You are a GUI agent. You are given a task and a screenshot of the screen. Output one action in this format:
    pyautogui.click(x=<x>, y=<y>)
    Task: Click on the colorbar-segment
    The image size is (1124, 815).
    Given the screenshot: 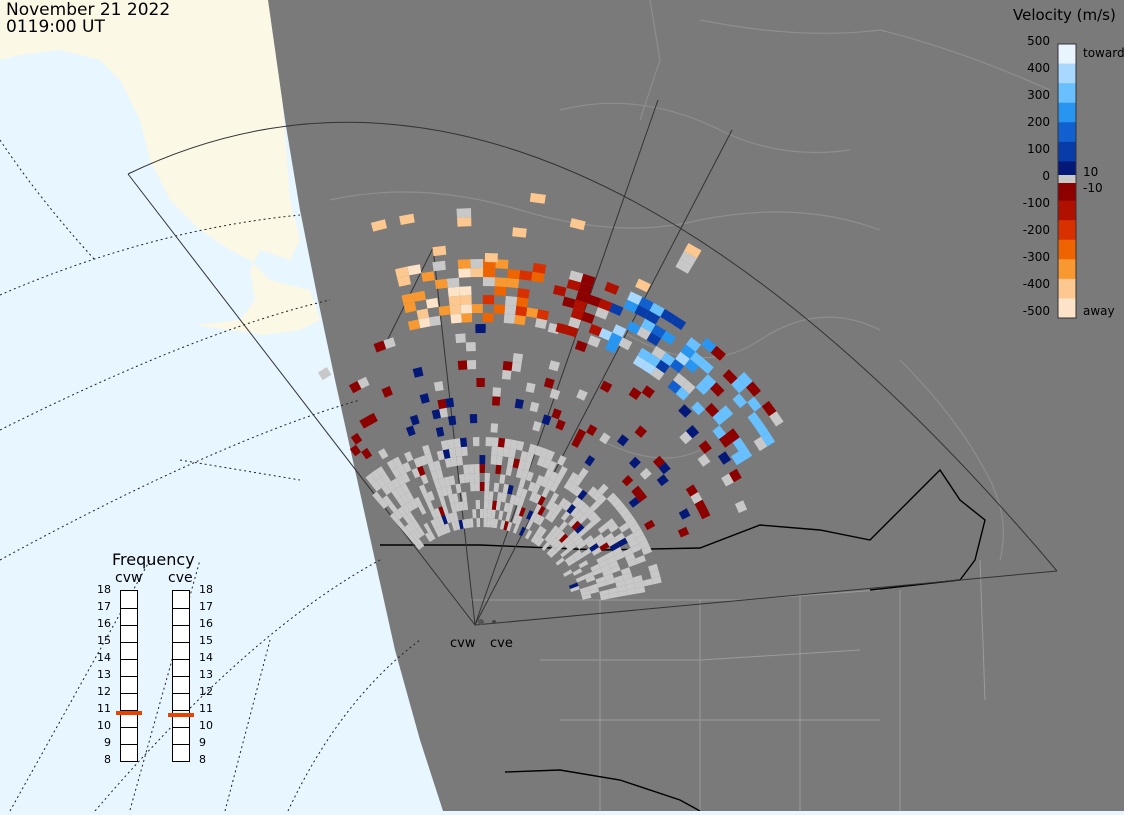 What is the action you would take?
    pyautogui.click(x=1067, y=249)
    